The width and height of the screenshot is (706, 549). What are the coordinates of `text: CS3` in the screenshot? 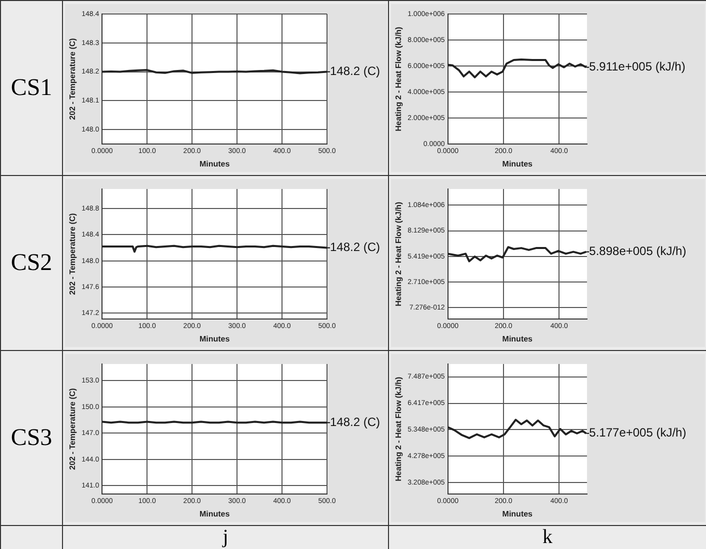 It's located at (31, 438).